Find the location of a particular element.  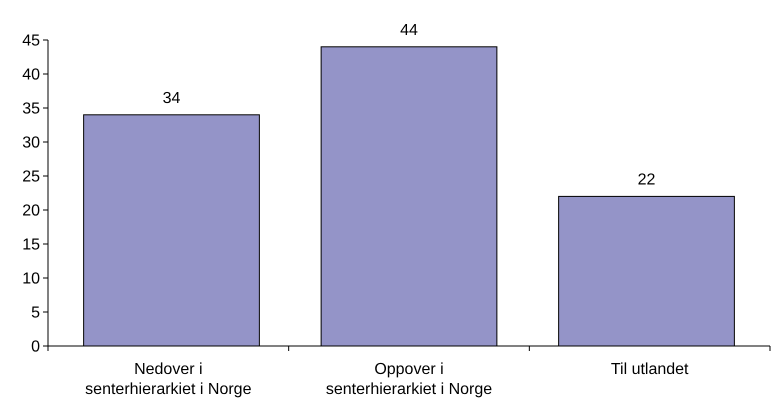

data-label: 22 is located at coordinates (647, 179).